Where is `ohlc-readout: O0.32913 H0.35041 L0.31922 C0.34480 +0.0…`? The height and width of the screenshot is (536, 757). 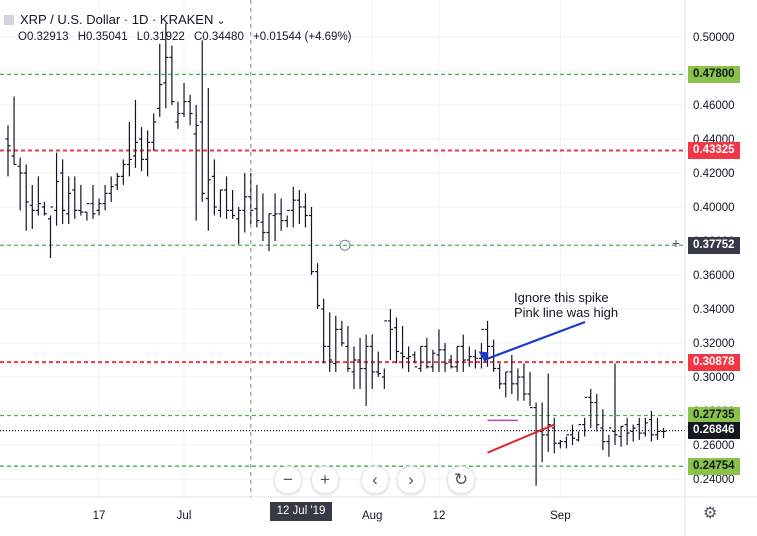 ohlc-readout: O0.32913 H0.35041 L0.31922 C0.34480 +0.0… is located at coordinates (188, 37).